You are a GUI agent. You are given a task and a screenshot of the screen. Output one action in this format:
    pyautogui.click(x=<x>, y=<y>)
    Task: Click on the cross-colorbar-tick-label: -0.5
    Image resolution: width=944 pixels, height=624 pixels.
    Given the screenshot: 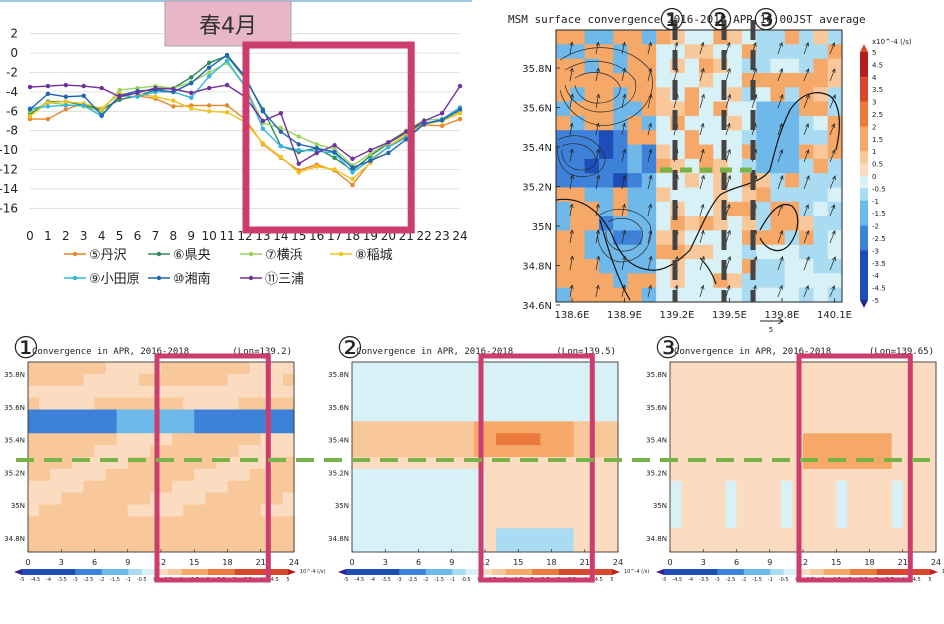 What is the action you would take?
    pyautogui.click(x=466, y=580)
    